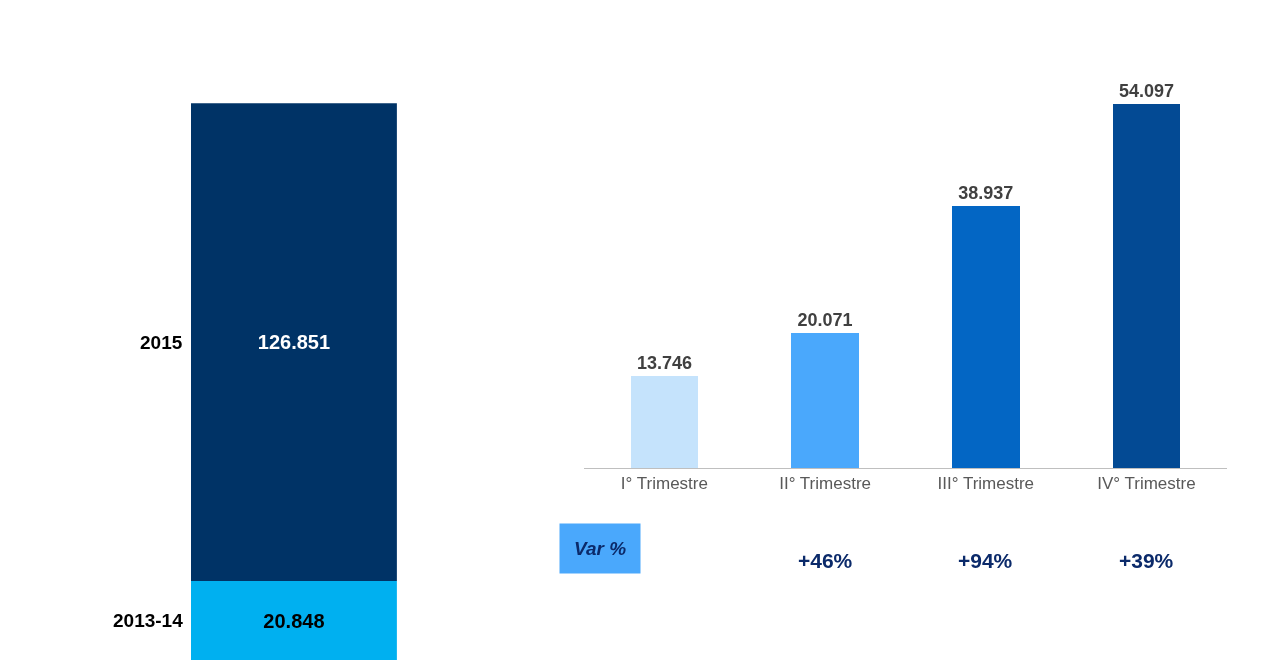 This screenshot has width=1268, height=670. I want to click on text: +39%, so click(1146, 560).